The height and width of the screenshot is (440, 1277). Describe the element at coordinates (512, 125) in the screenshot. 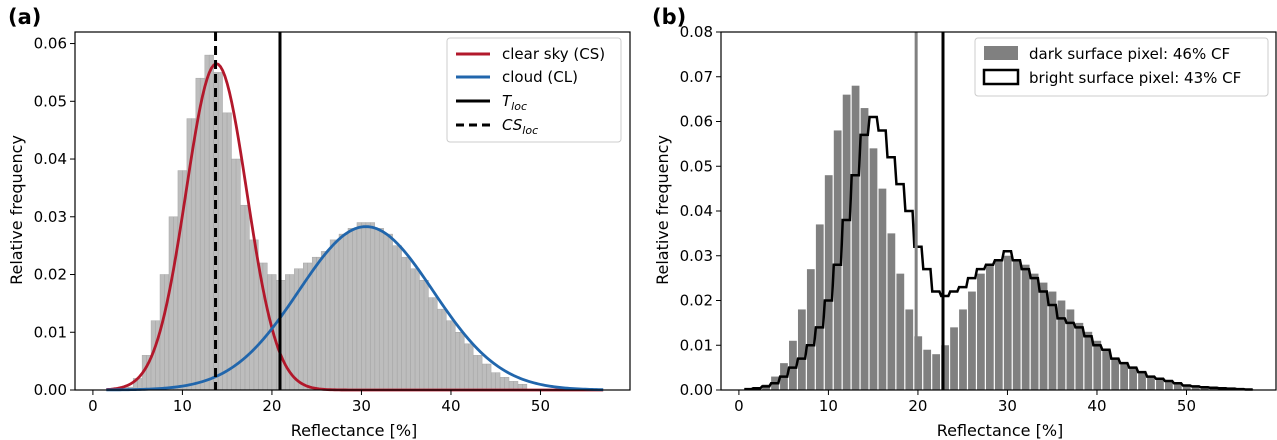

I see `legend-cs-loc-base: CS` at that location.